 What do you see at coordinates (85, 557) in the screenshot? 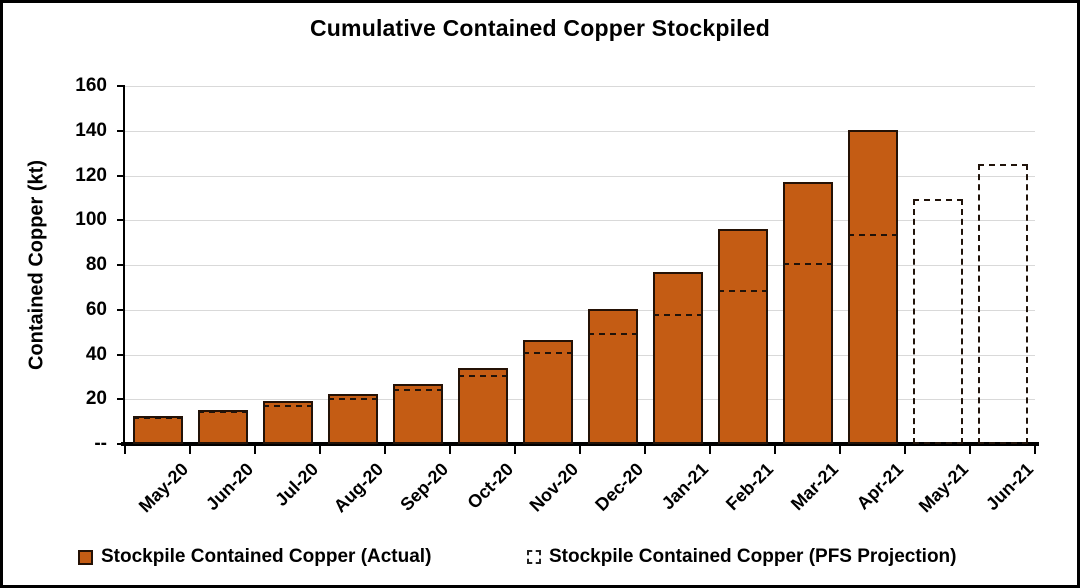
I see `legend-solid-swatch-icon` at bounding box center [85, 557].